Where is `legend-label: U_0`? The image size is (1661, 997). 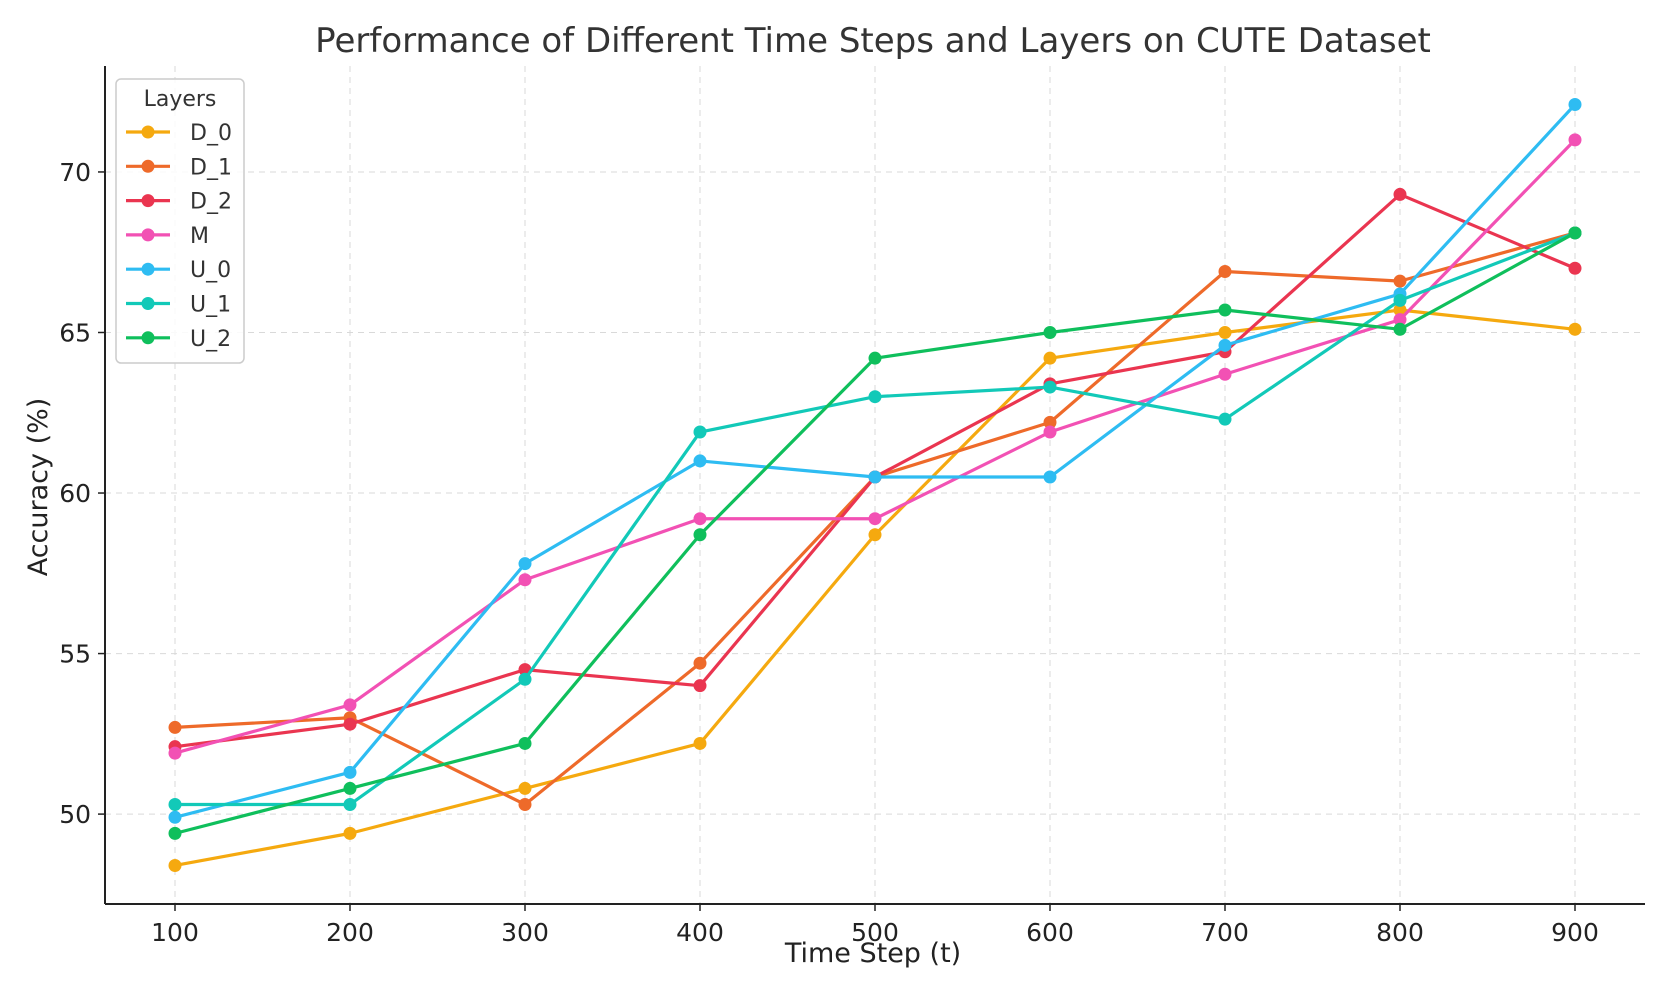 legend-label: U_0 is located at coordinates (210, 270).